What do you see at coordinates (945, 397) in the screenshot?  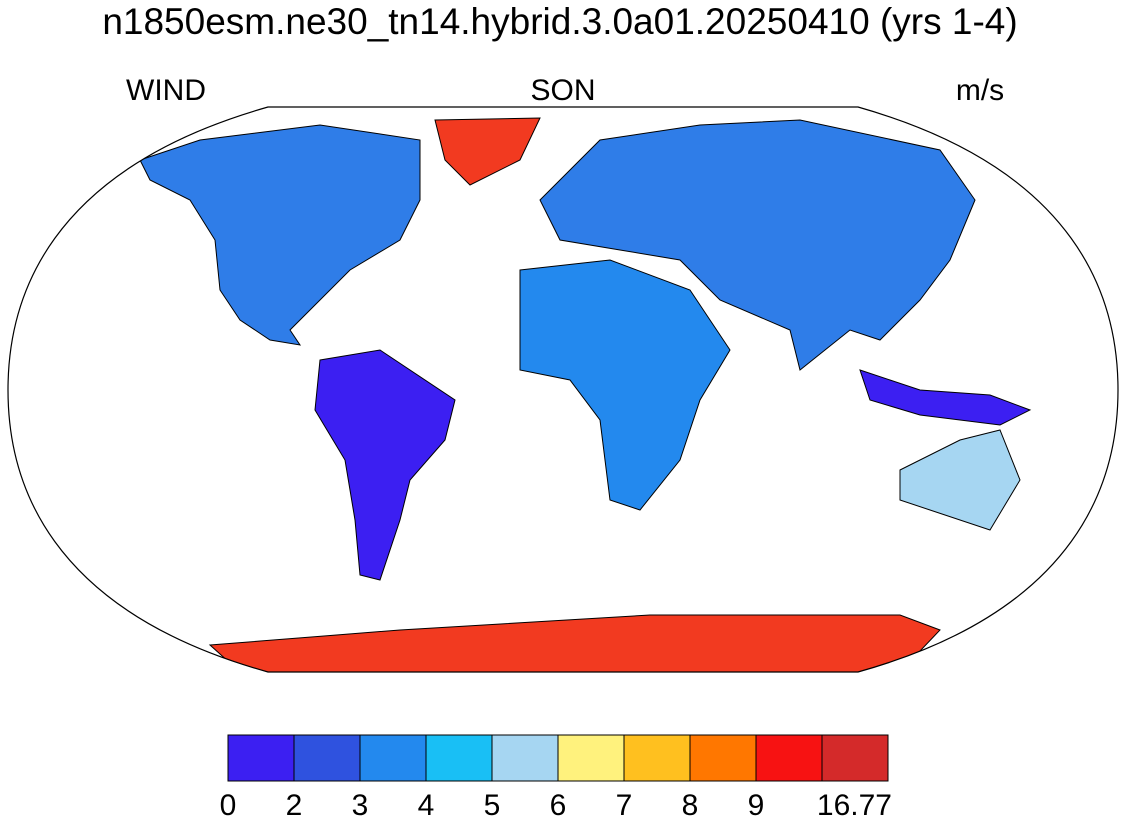 I see `indonesia` at bounding box center [945, 397].